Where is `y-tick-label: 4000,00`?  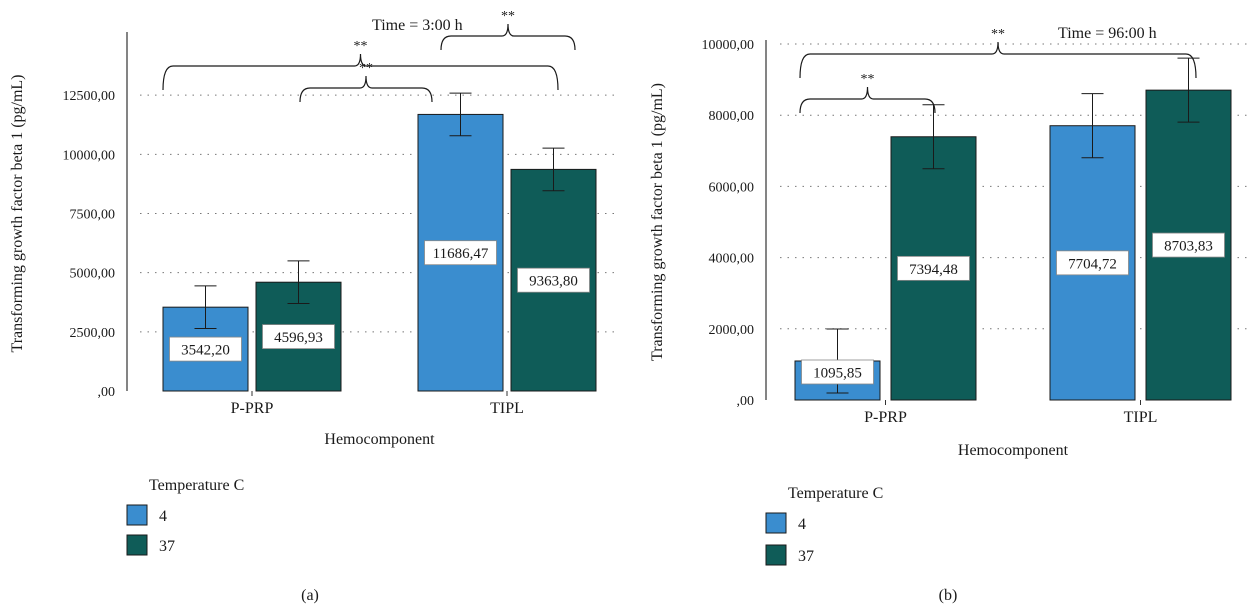
y-tick-label: 4000,00 is located at coordinates (732, 259).